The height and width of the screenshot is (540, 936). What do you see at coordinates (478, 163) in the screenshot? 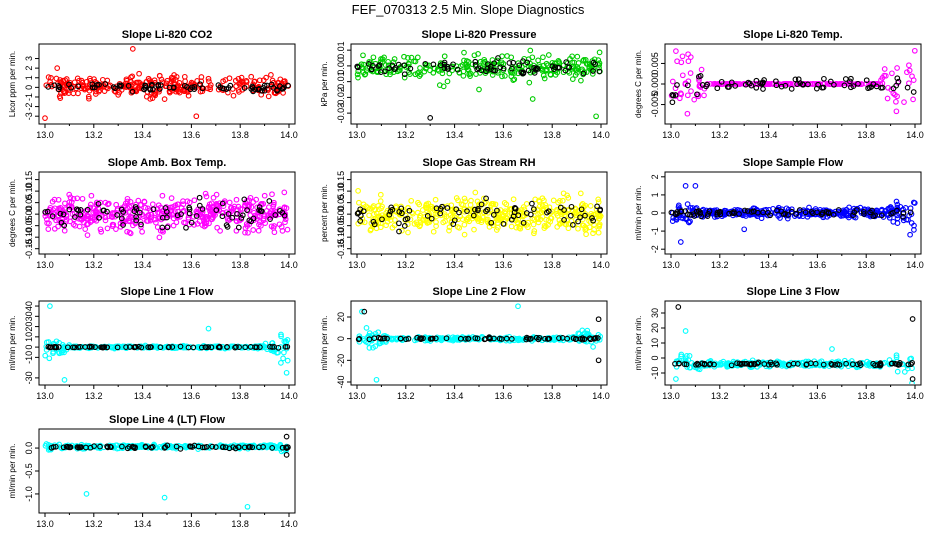
I see `panel-title: Slope Gas Stream RH` at bounding box center [478, 163].